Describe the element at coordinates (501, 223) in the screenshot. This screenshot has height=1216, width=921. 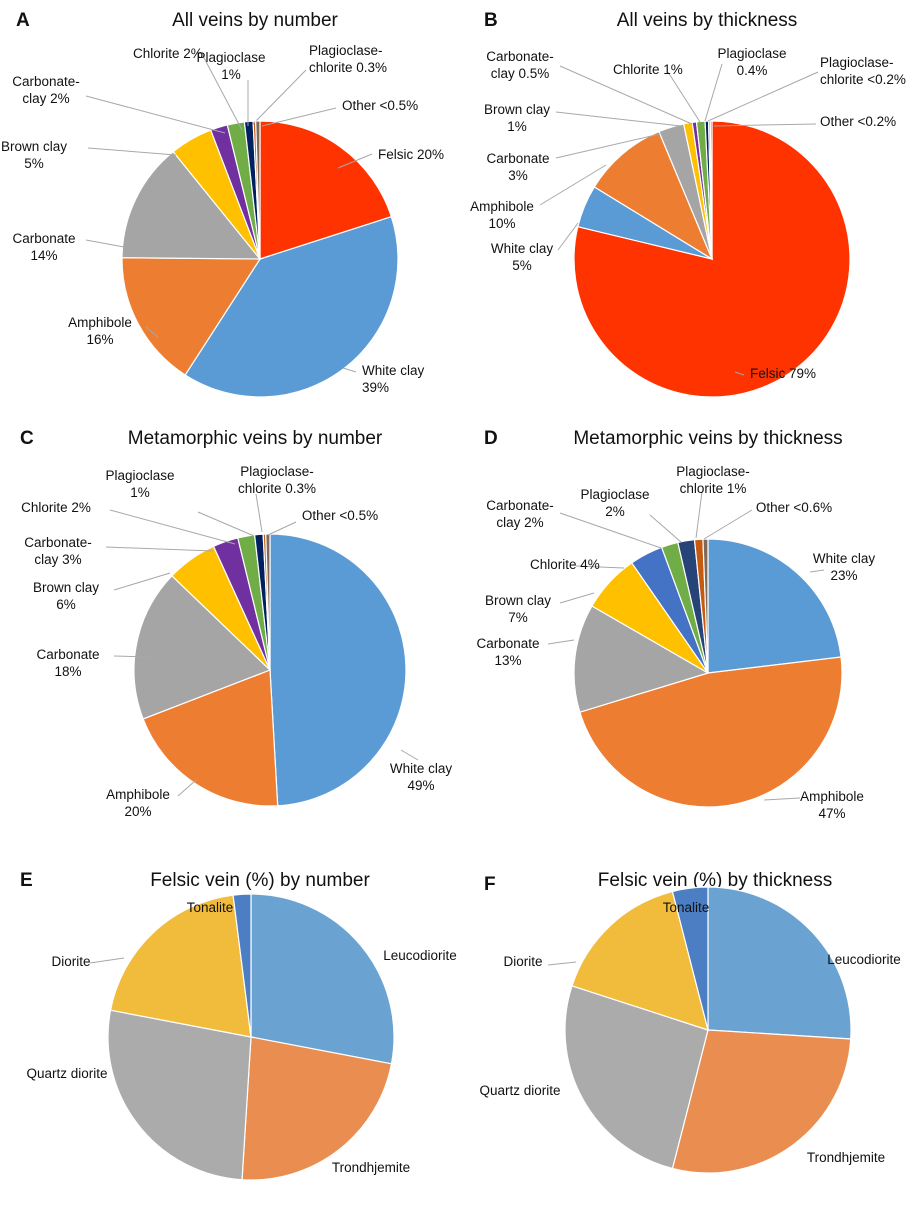
I see `data-label-line: 10%` at that location.